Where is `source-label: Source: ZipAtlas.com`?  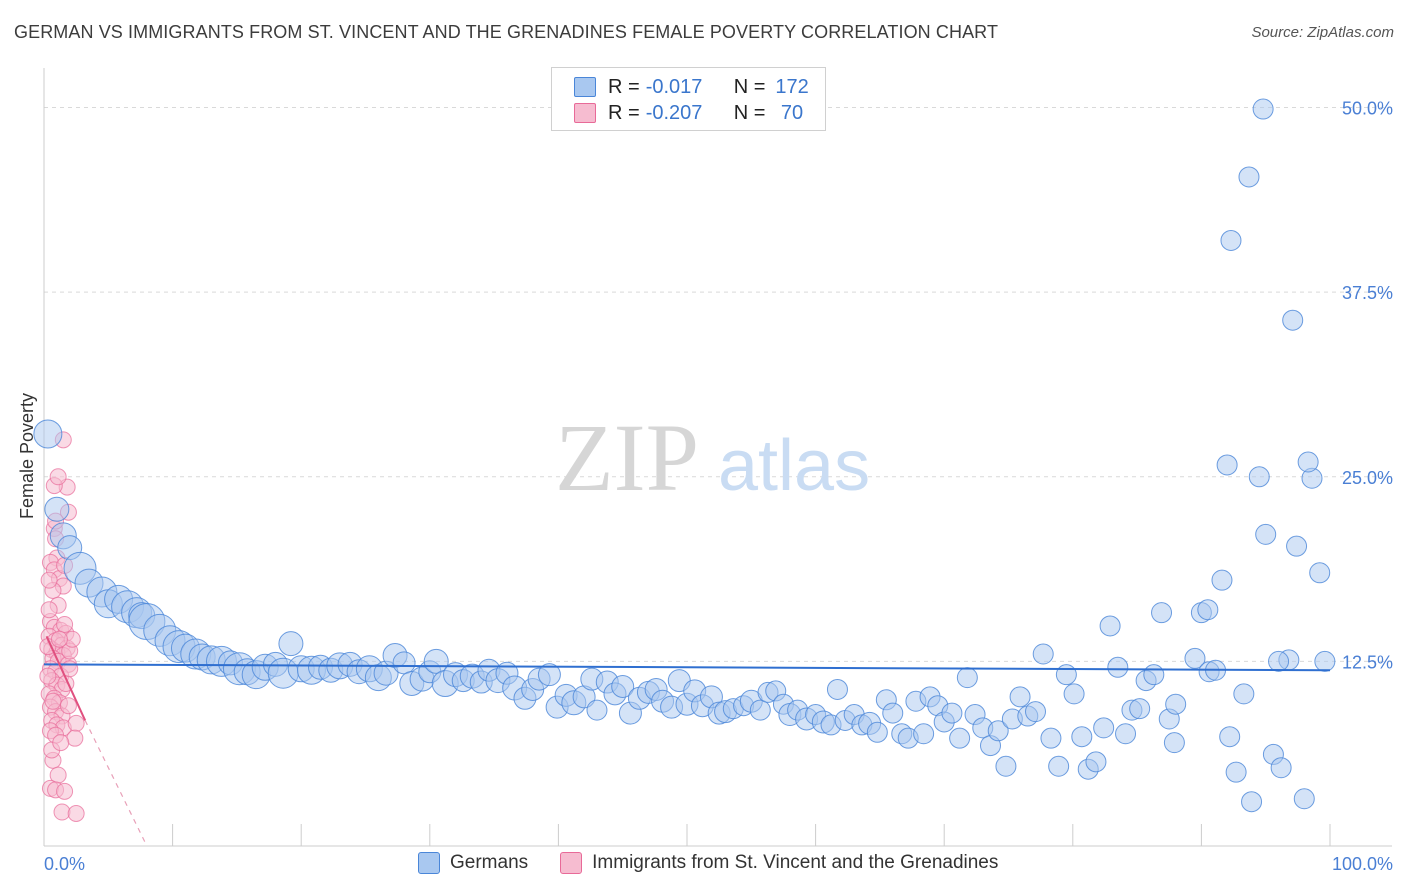 source-label: Source: ZipAtlas.com is located at coordinates (1322, 32).